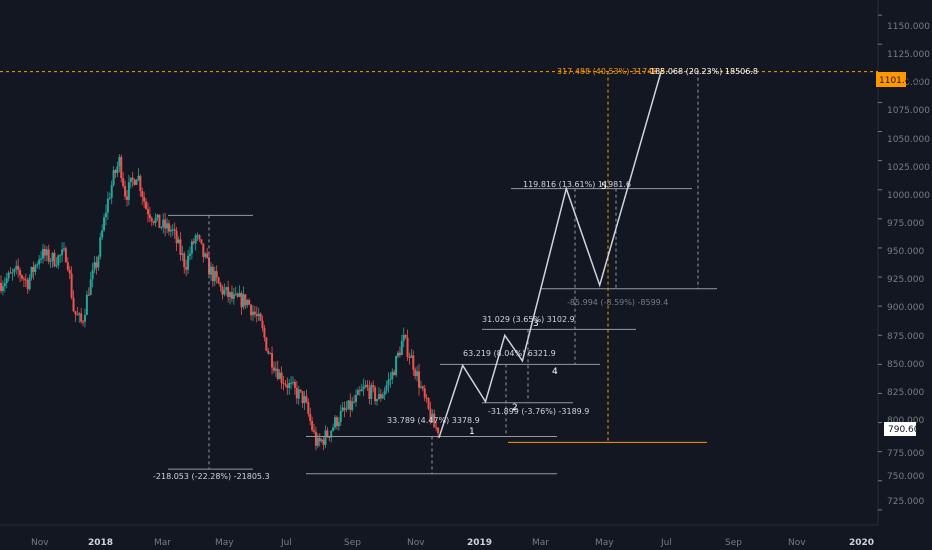 This screenshot has width=932, height=550. I want to click on y-tick-label: 900.000, so click(905, 308).